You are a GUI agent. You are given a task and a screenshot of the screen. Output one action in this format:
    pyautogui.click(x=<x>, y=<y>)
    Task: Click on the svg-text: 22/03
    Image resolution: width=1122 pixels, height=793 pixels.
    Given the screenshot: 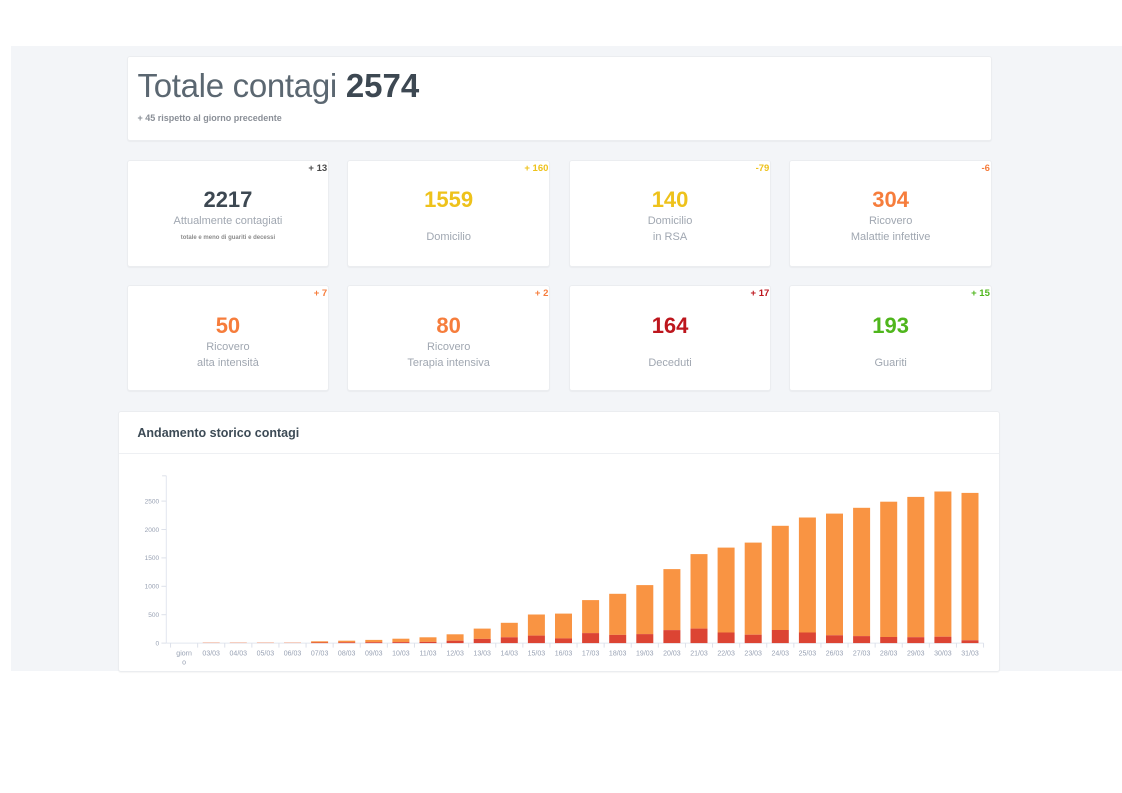 What is the action you would take?
    pyautogui.click(x=727, y=653)
    